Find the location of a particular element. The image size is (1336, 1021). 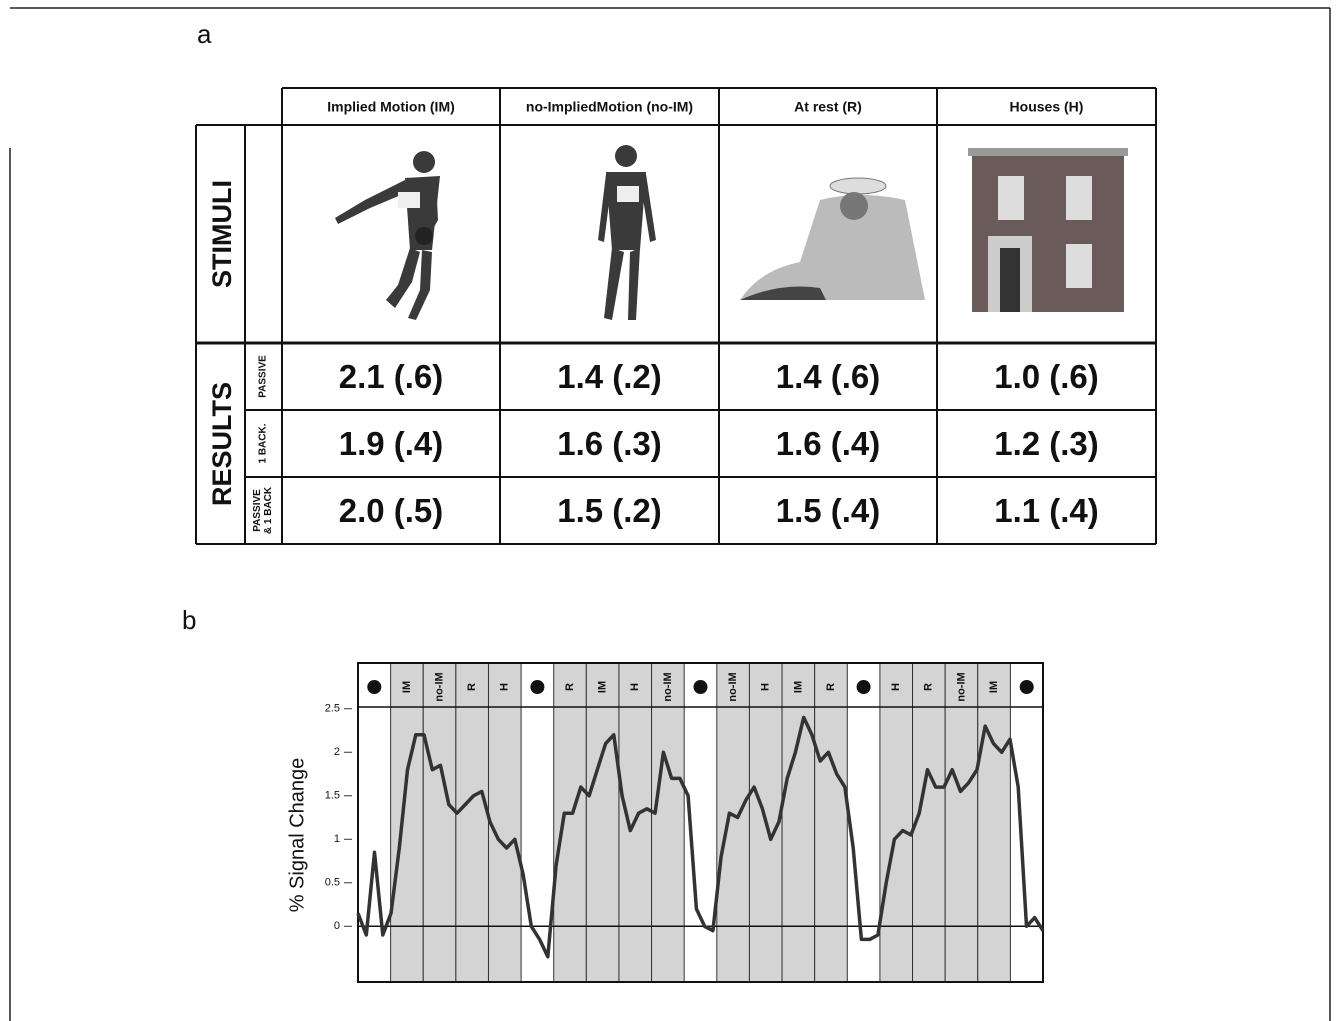

stimulus-house is located at coordinates (1048, 230).